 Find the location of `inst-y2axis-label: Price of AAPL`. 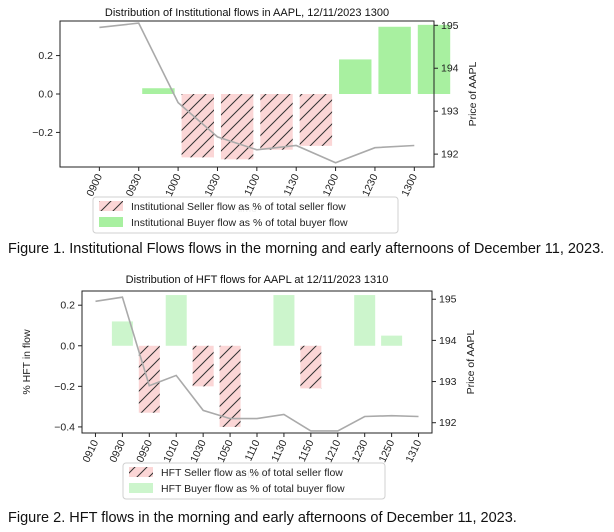

inst-y2axis-label: Price of AAPL is located at coordinates (473, 93).